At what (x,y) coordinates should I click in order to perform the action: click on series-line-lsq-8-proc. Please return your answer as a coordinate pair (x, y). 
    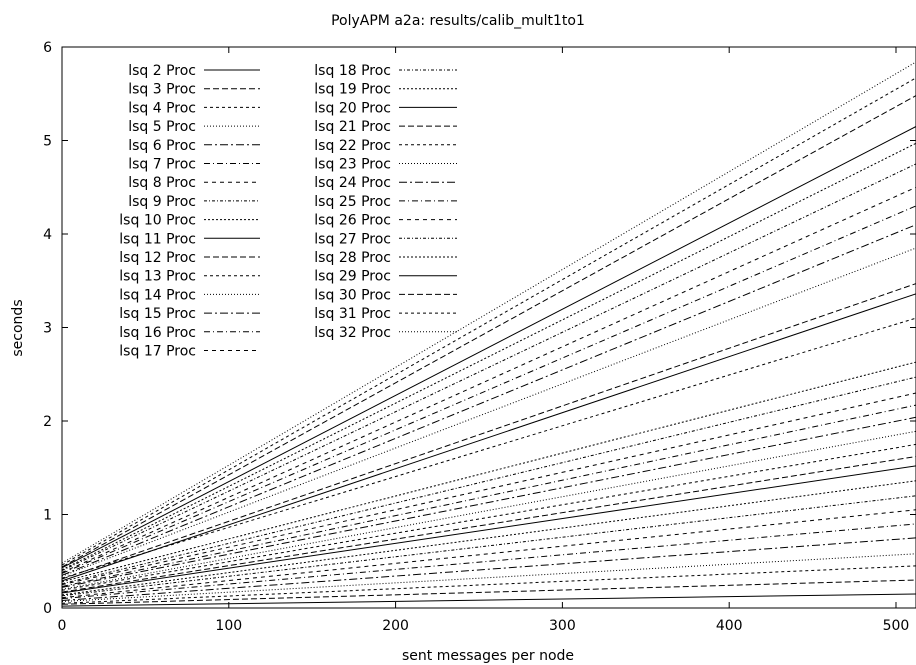
    Looking at the image, I should click on (488, 554).